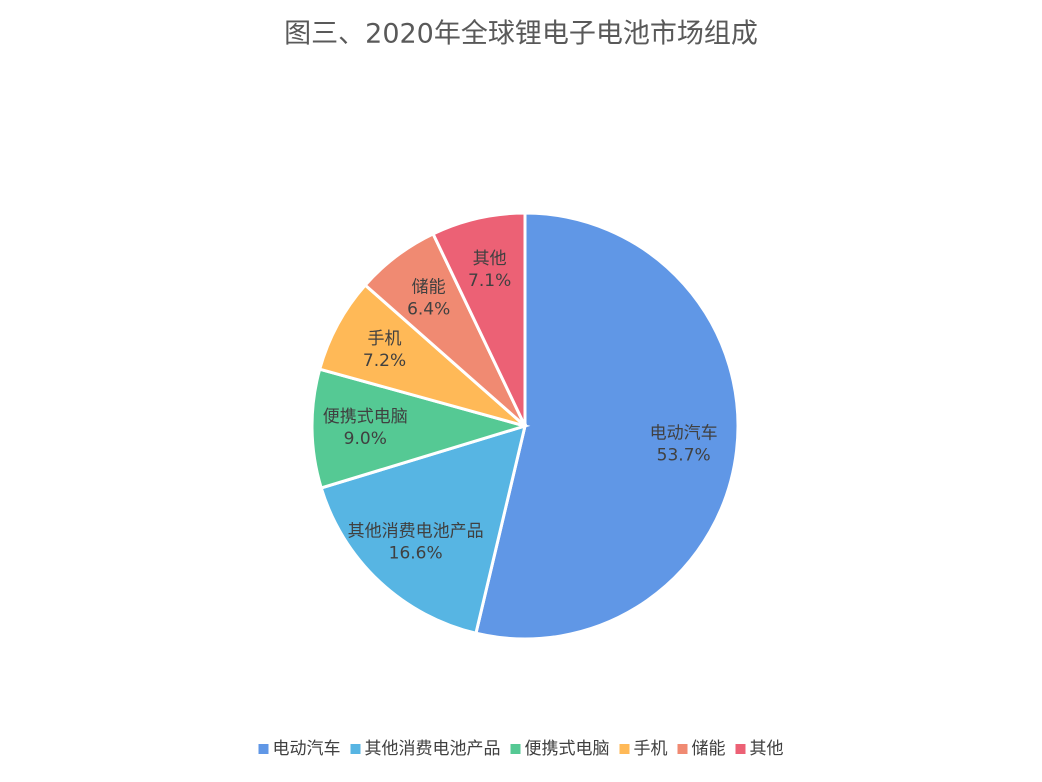 Image resolution: width=1042 pixels, height=782 pixels. I want to click on data-label-value: 7.2%, so click(384, 361).